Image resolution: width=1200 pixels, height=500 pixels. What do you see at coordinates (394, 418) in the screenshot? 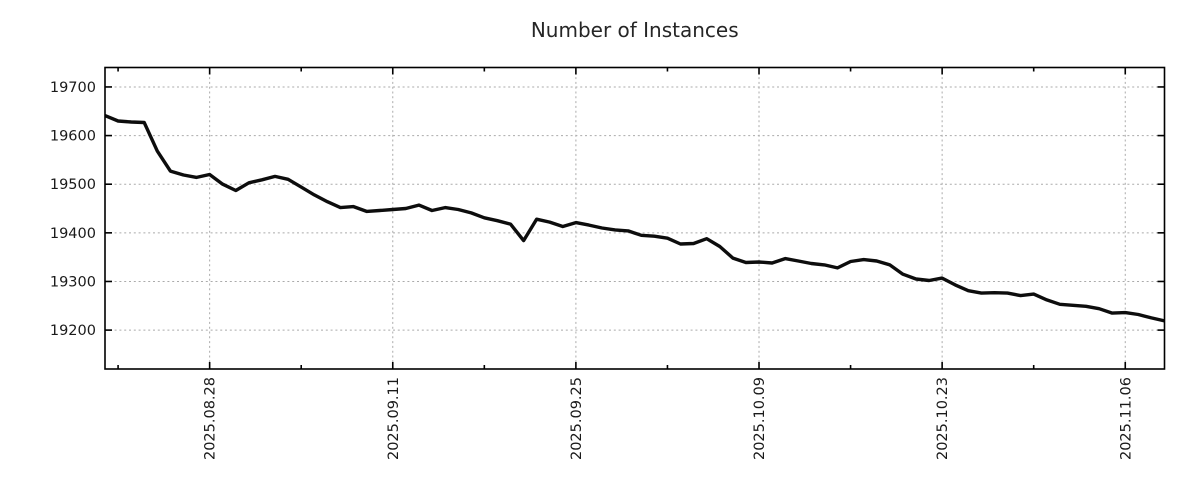
I see `x-tick-label: 2025.09.11` at bounding box center [394, 418].